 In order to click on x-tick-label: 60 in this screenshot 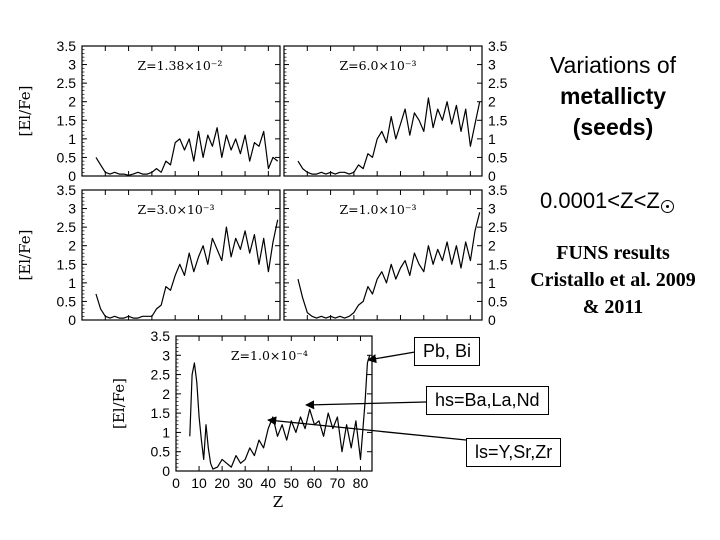, I will do `click(315, 483)`.